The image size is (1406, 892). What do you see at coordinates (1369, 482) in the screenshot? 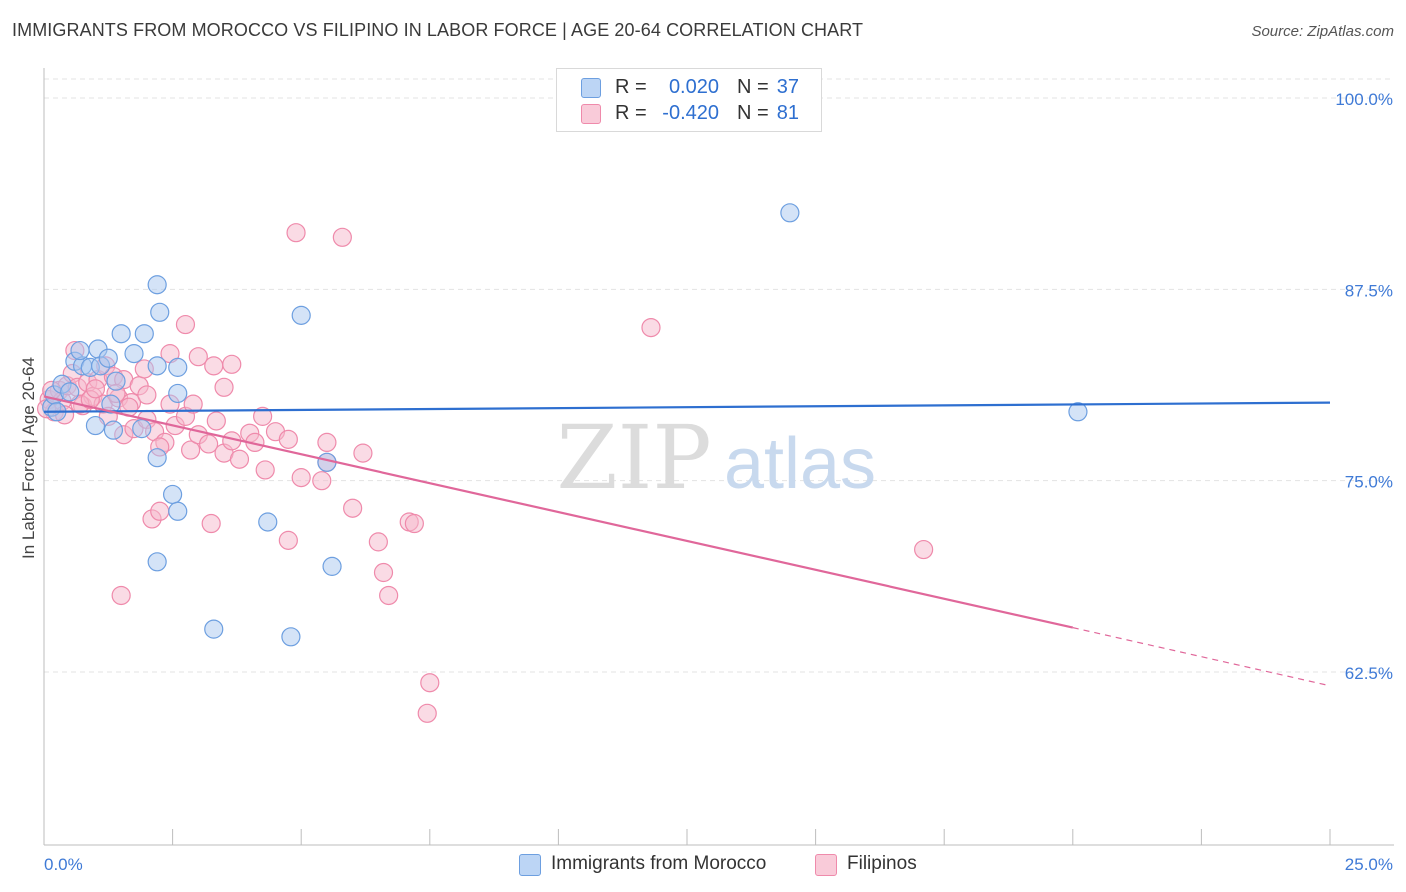
I see `y-tick-label: 75.0%` at bounding box center [1369, 482].